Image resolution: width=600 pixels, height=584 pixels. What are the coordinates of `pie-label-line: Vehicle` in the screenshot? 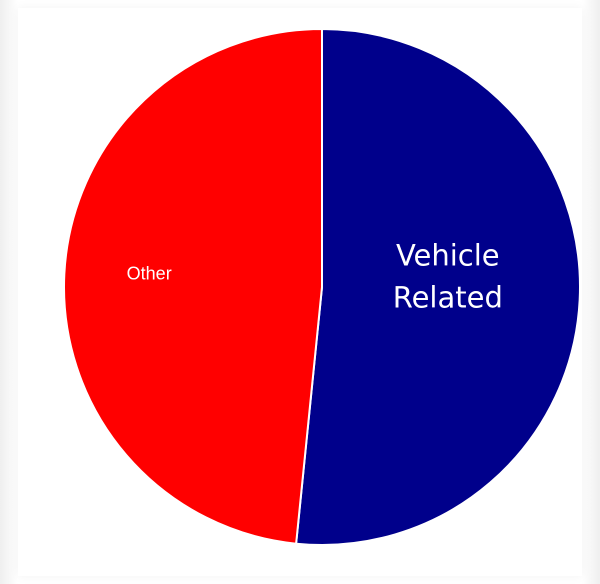 It's located at (448, 255).